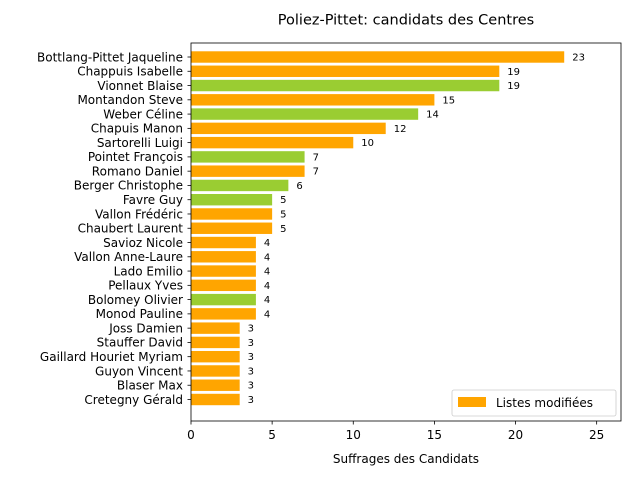 The height and width of the screenshot is (480, 640). What do you see at coordinates (130, 100) in the screenshot?
I see `category-label: Montandon Steve` at bounding box center [130, 100].